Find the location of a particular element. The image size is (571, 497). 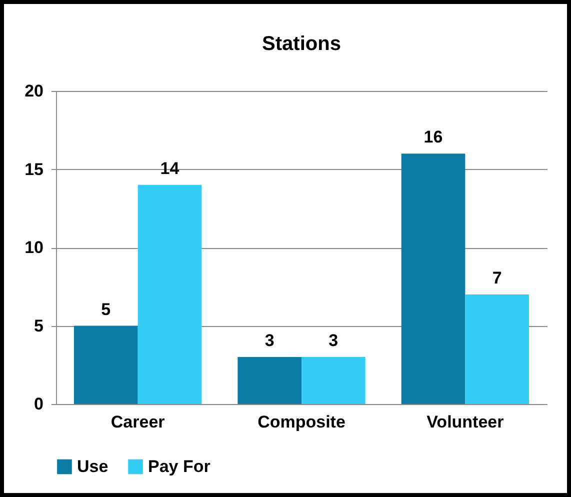

y-tick-label: 20 is located at coordinates (34, 91).